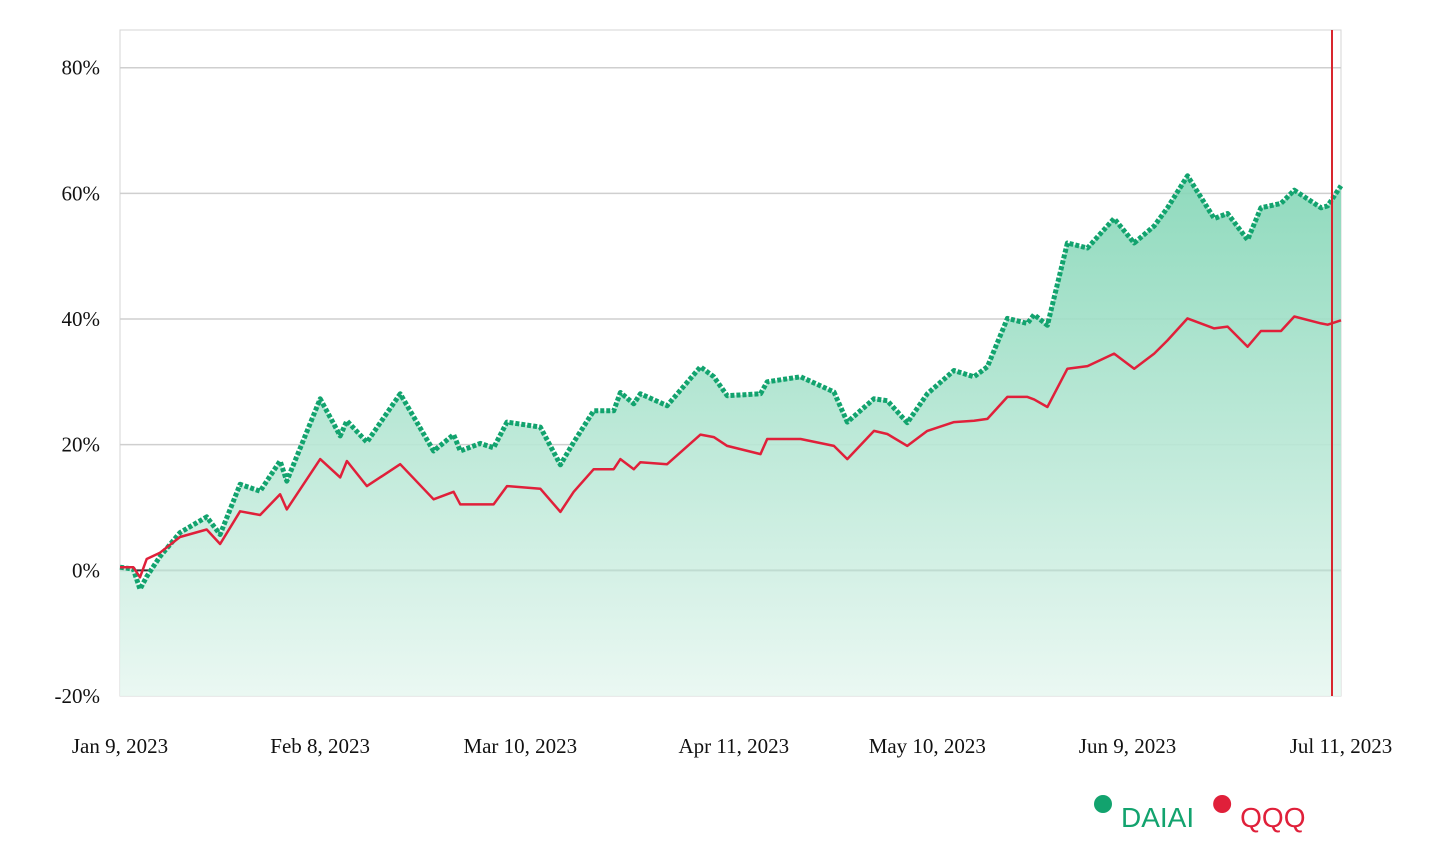 This screenshot has width=1432, height=854. Describe the element at coordinates (78, 696) in the screenshot. I see `y-tick-label: -20%` at that location.